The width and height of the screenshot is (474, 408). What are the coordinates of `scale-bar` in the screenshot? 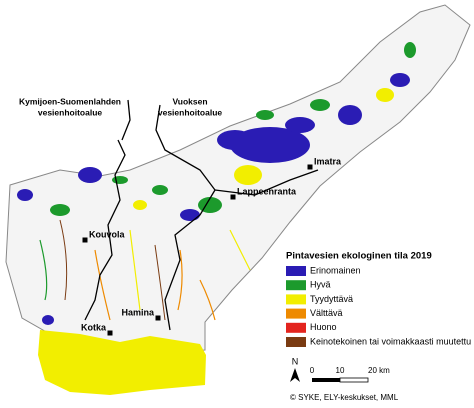 It's located at (340, 380).